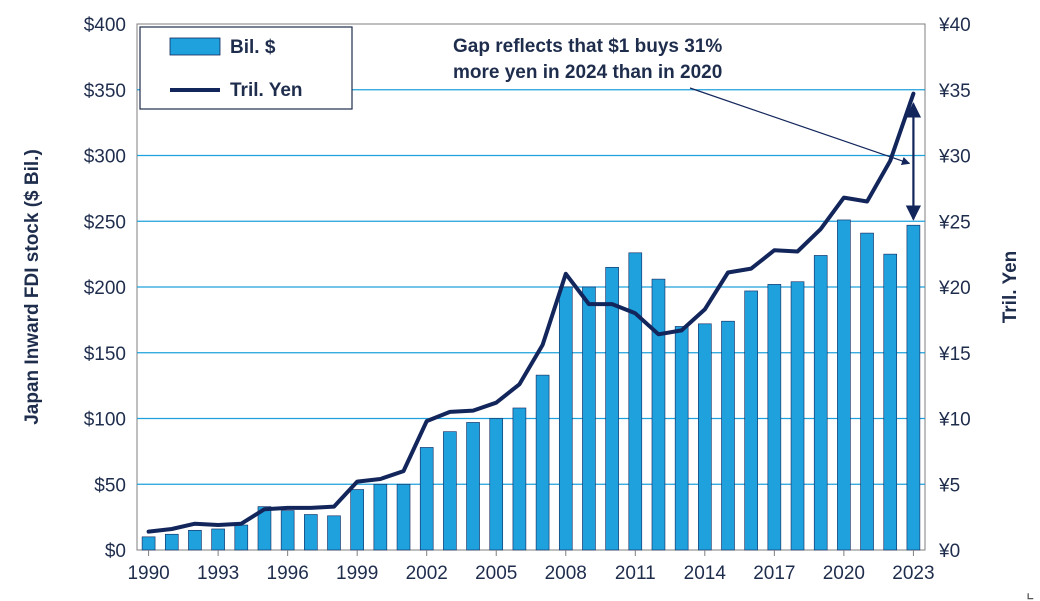 The height and width of the screenshot is (601, 1040). What do you see at coordinates (266, 90) in the screenshot?
I see `legend-label-line: Tril. Yen` at bounding box center [266, 90].